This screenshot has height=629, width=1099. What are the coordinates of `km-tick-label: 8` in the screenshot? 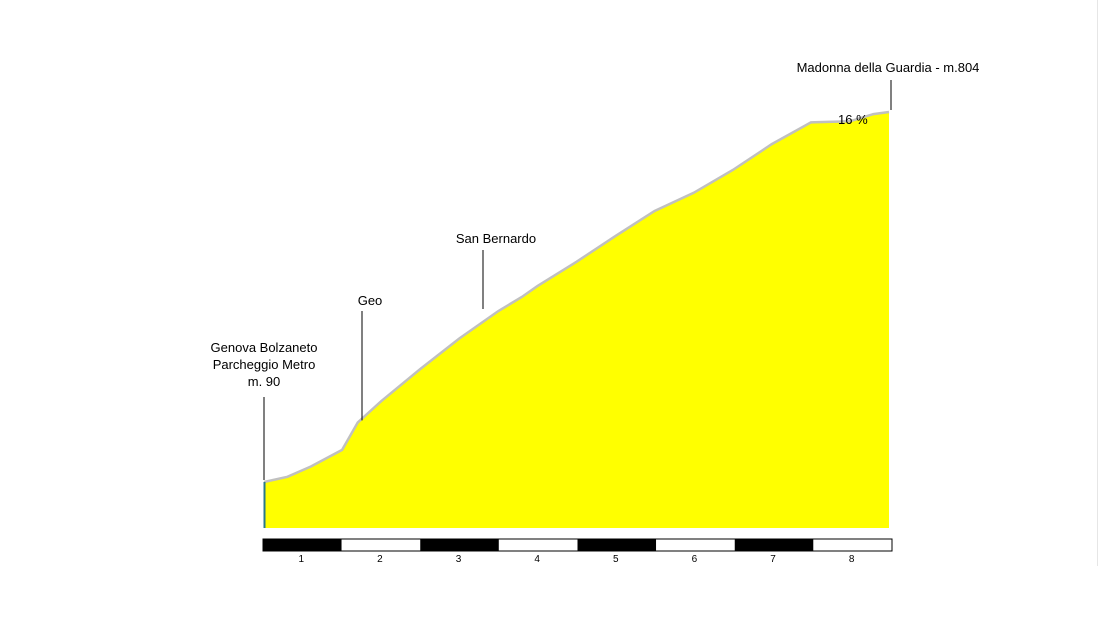 It's located at (852, 559).